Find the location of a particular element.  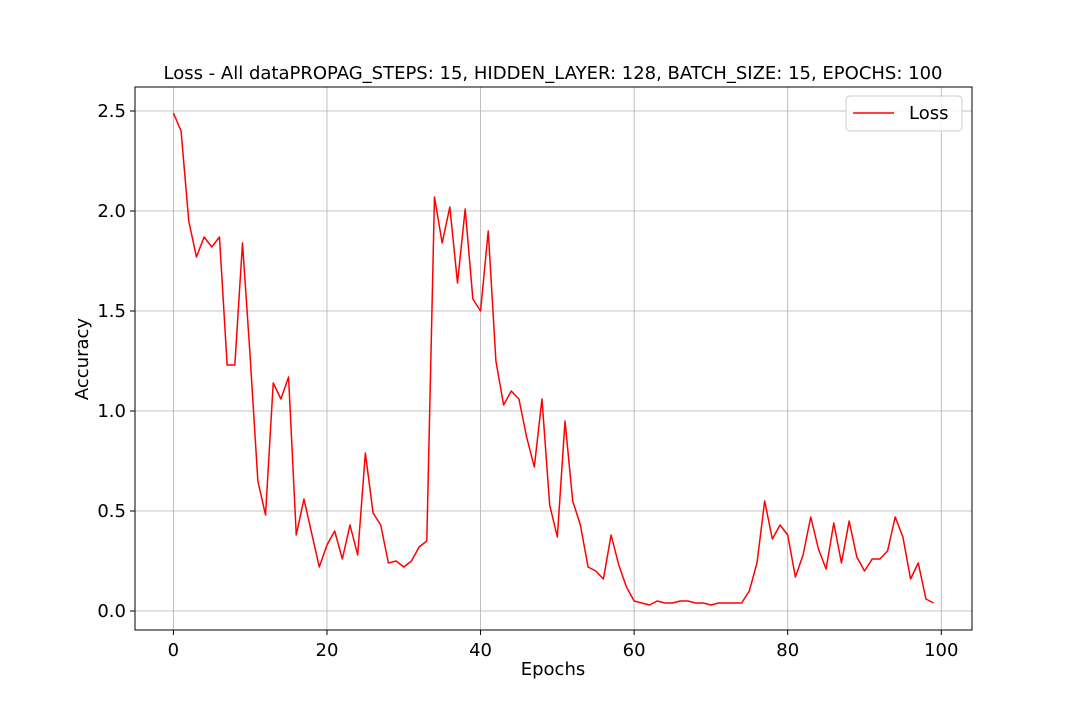

x-tick-label: 80 is located at coordinates (787, 650).